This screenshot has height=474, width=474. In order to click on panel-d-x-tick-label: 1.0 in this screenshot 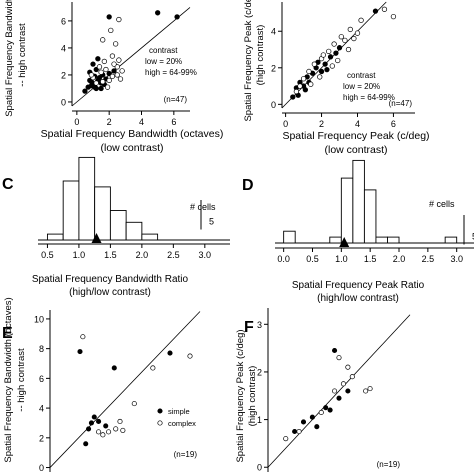, I will do `click(341, 259)`.